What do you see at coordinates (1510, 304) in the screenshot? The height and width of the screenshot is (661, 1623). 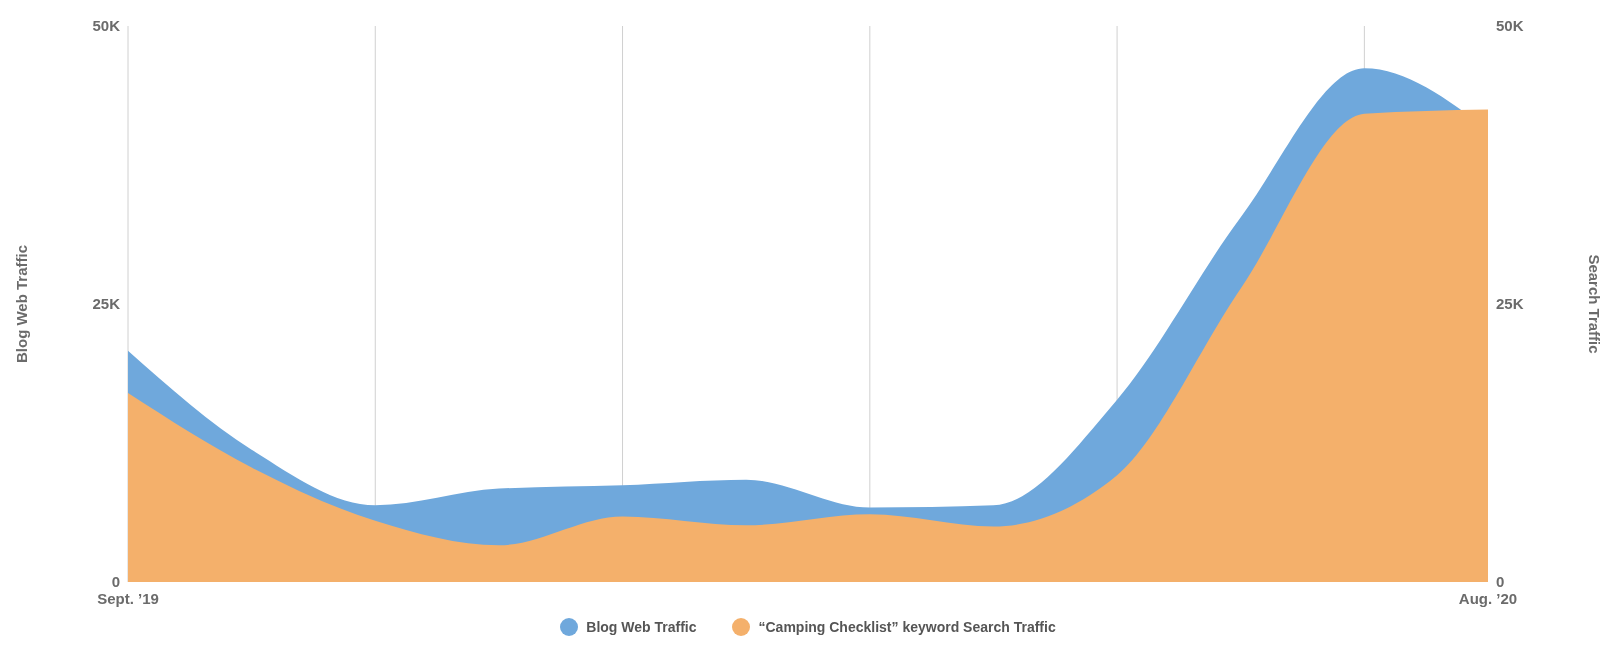 I see `y2-tick-label: 25K` at bounding box center [1510, 304].